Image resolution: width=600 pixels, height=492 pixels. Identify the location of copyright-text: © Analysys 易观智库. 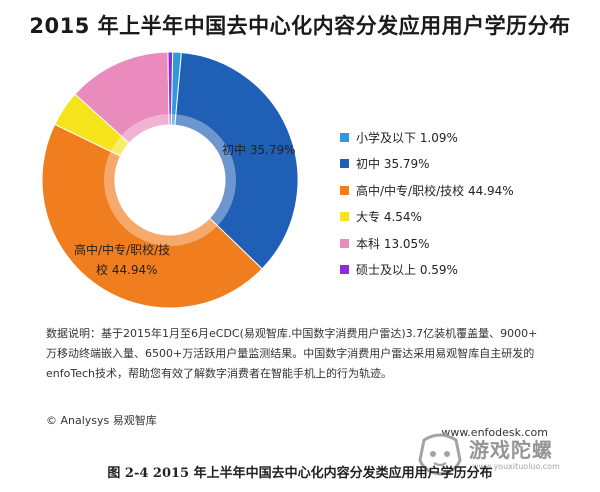
(101, 420).